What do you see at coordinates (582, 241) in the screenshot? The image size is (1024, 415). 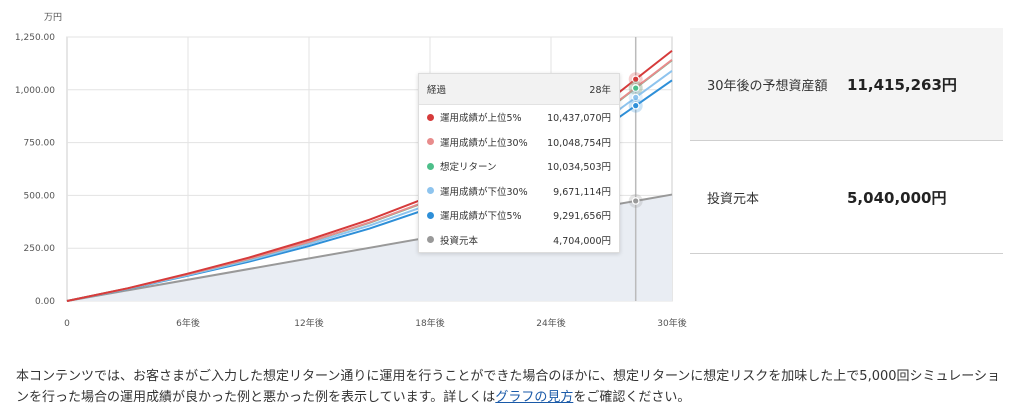 I see `tooltip-series-value: 4,704,000円` at bounding box center [582, 241].